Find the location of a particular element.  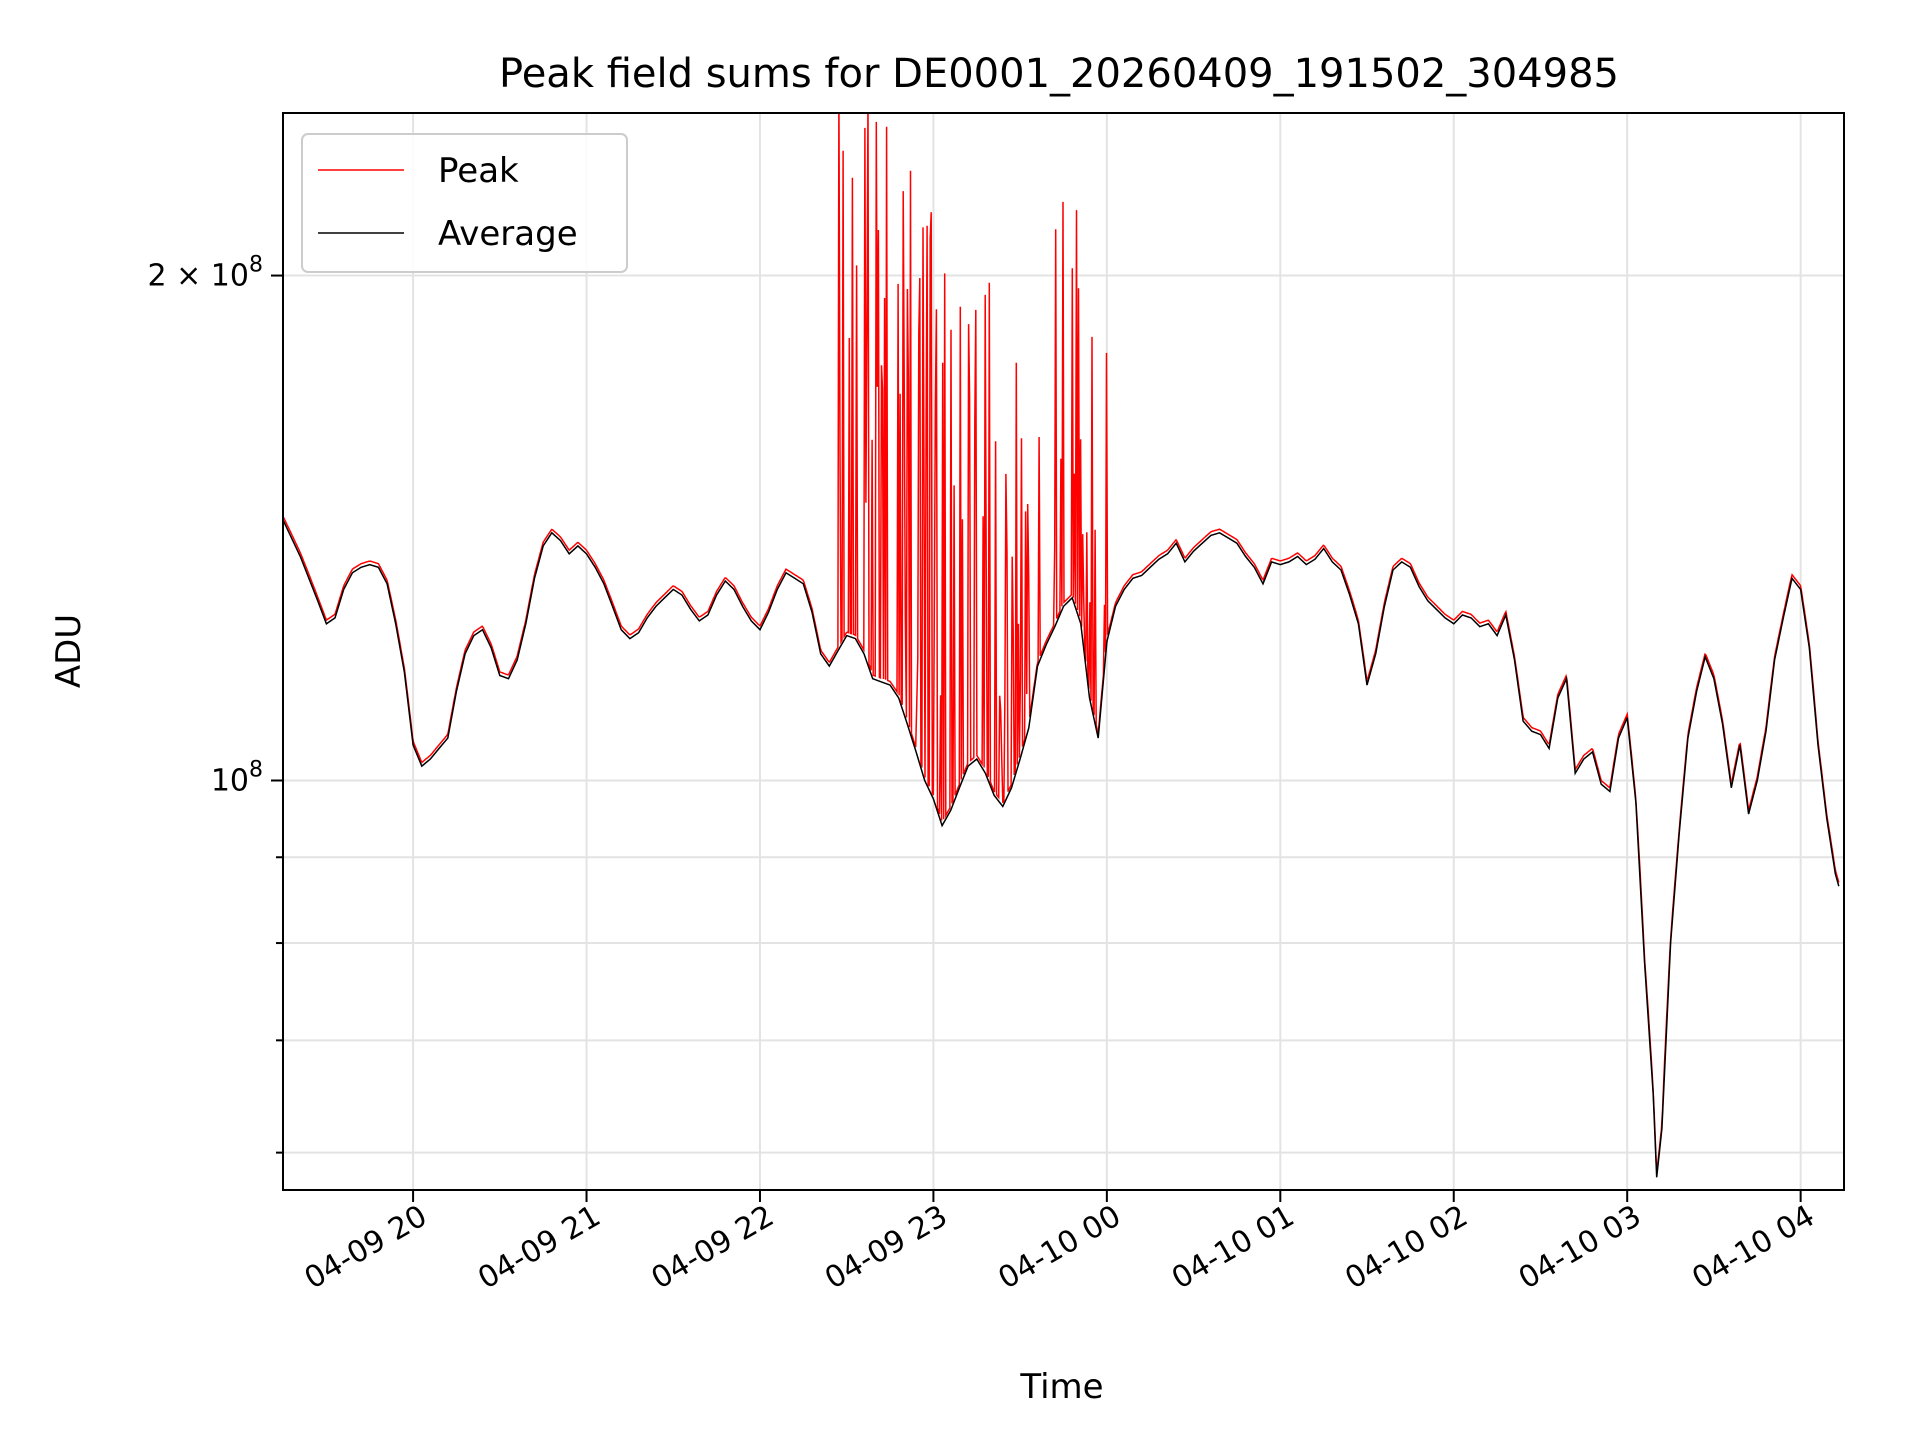

legend-box is located at coordinates (464, 203).